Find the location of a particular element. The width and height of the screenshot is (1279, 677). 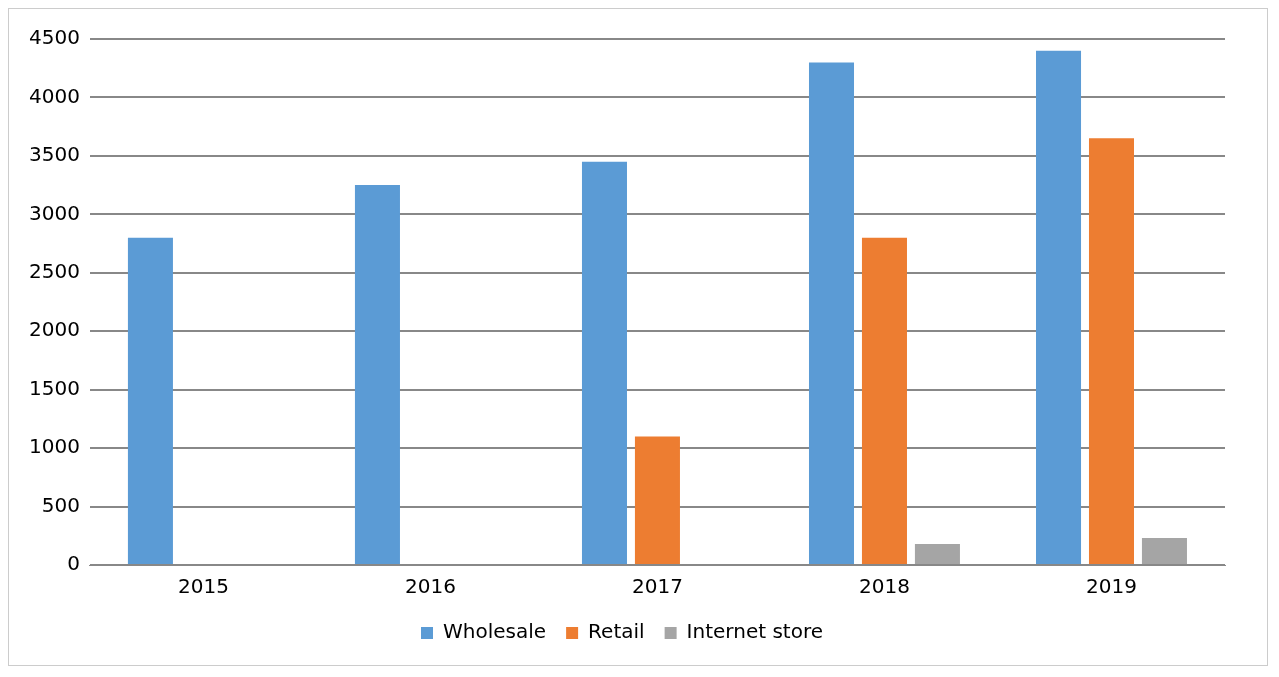

y-tick-label: 1000 is located at coordinates (54, 446).